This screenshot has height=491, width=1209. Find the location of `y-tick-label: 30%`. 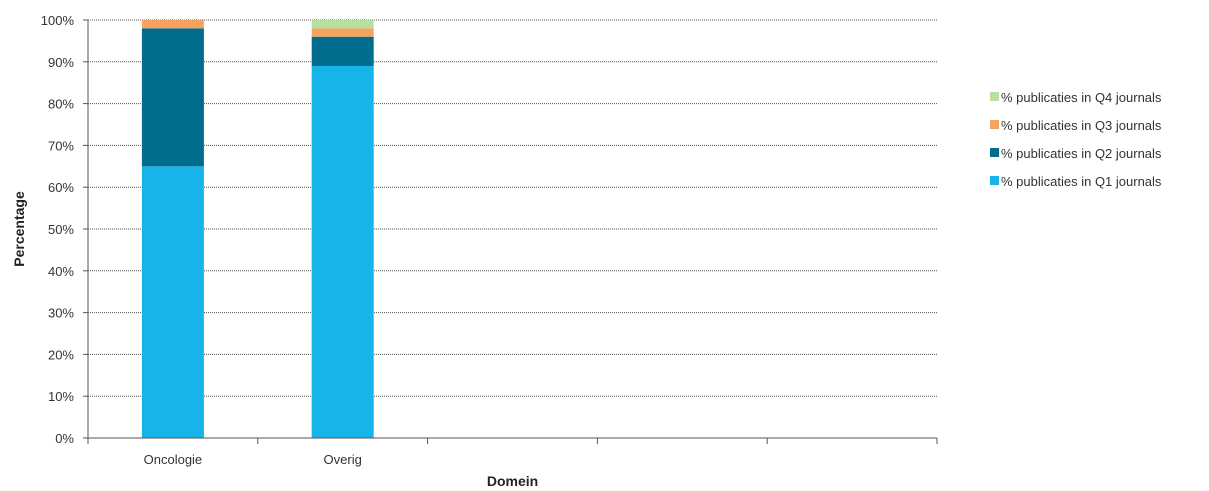

y-tick-label: 30% is located at coordinates (61, 313).